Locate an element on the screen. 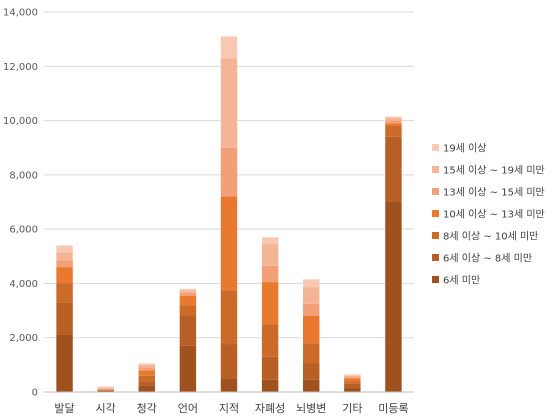 This screenshot has height=419, width=560. y-tick-label: 4,000 is located at coordinates (23, 284).